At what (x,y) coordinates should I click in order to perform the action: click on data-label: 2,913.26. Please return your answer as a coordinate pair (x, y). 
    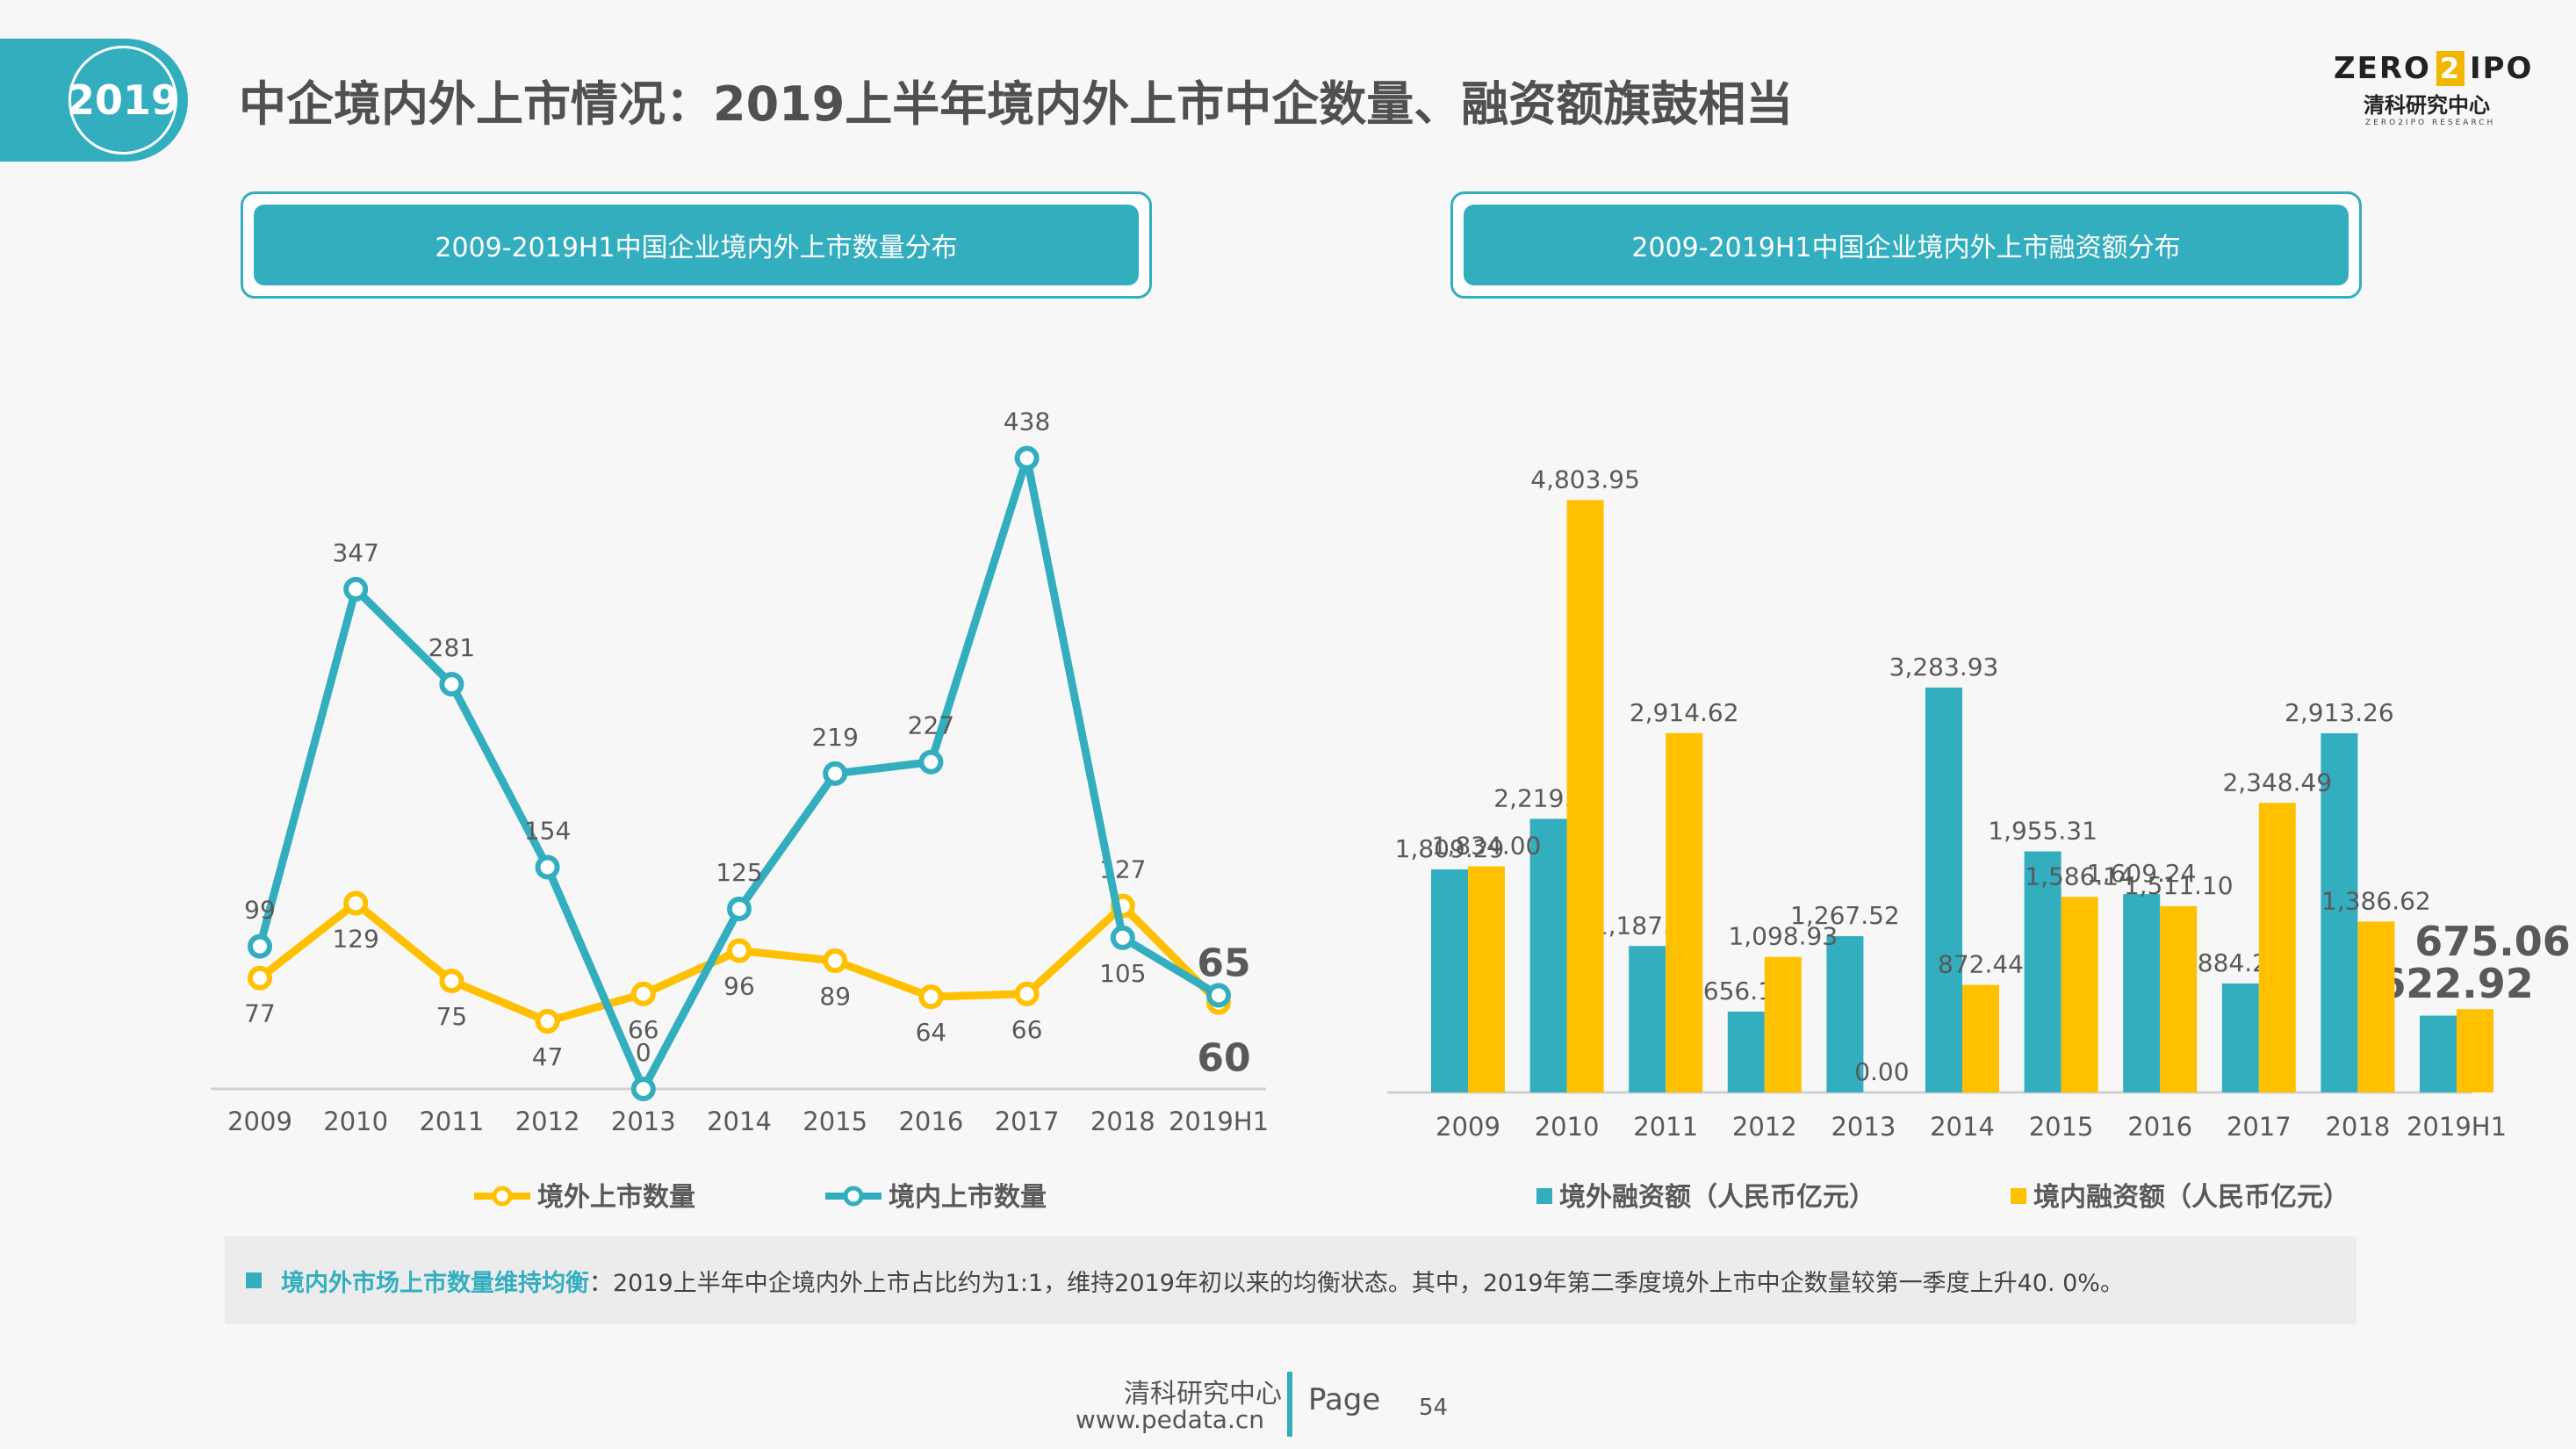
    Looking at the image, I should click on (2339, 712).